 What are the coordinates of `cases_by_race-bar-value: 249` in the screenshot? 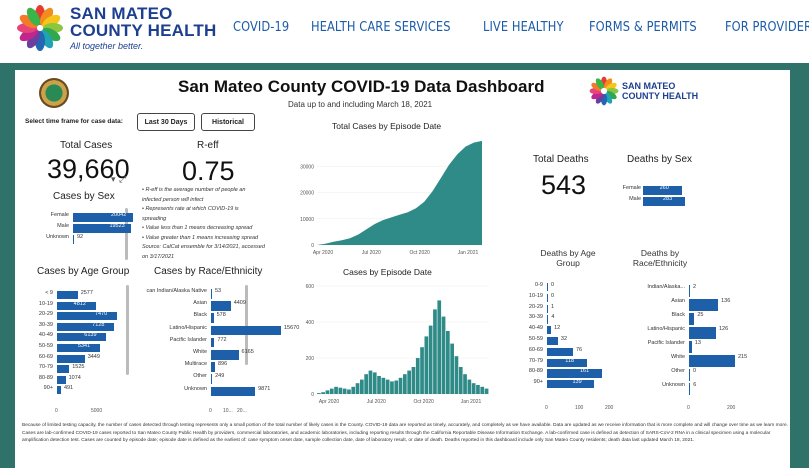 It's located at (220, 376).